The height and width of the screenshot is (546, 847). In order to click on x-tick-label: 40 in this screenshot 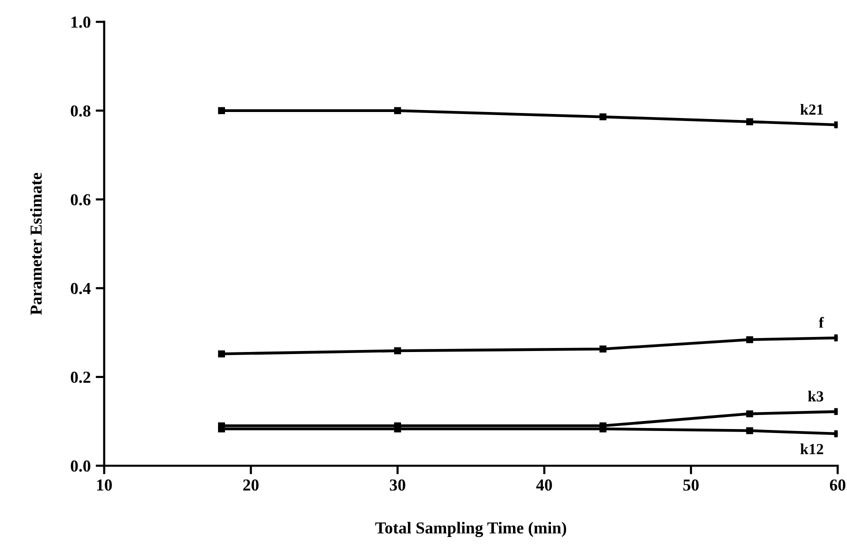, I will do `click(544, 485)`.